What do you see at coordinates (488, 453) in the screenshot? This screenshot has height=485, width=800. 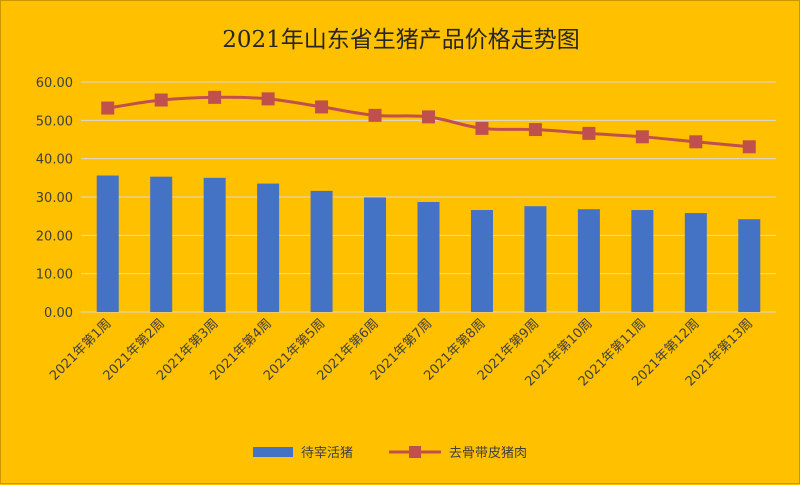 I see `legend-label: 去骨带皮猪肉` at bounding box center [488, 453].